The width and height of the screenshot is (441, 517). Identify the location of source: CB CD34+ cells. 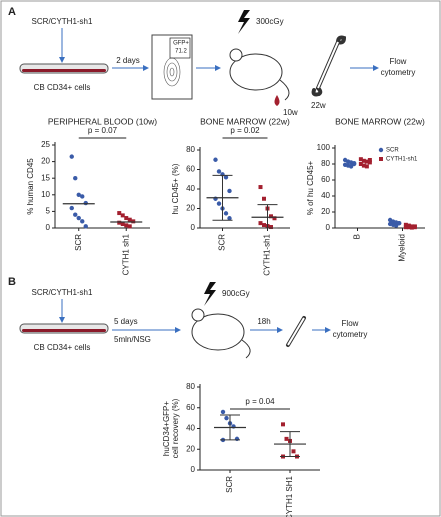
(62, 87).